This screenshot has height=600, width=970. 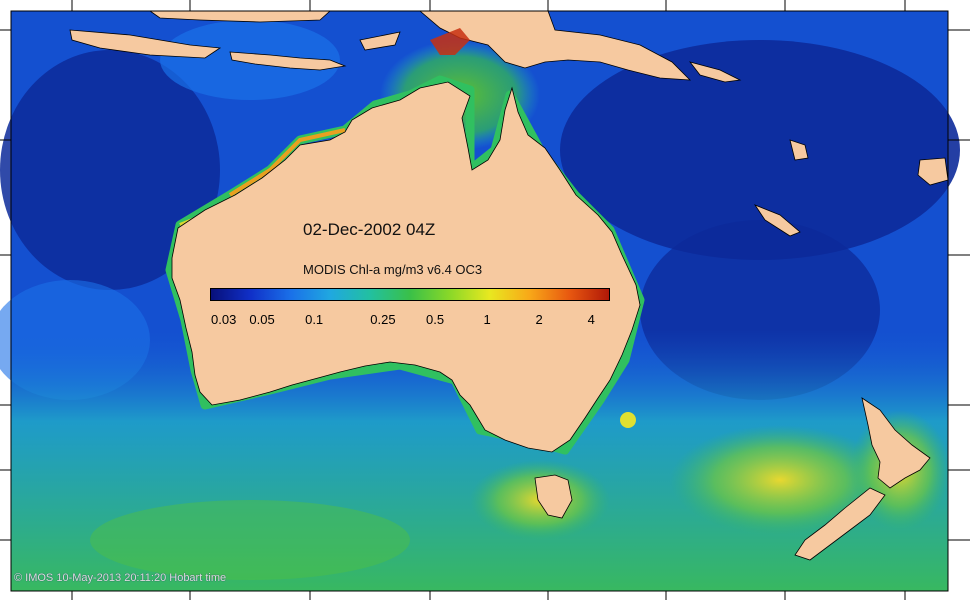 What do you see at coordinates (262, 319) in the screenshot?
I see `colorbar-tick-label: 0.05` at bounding box center [262, 319].